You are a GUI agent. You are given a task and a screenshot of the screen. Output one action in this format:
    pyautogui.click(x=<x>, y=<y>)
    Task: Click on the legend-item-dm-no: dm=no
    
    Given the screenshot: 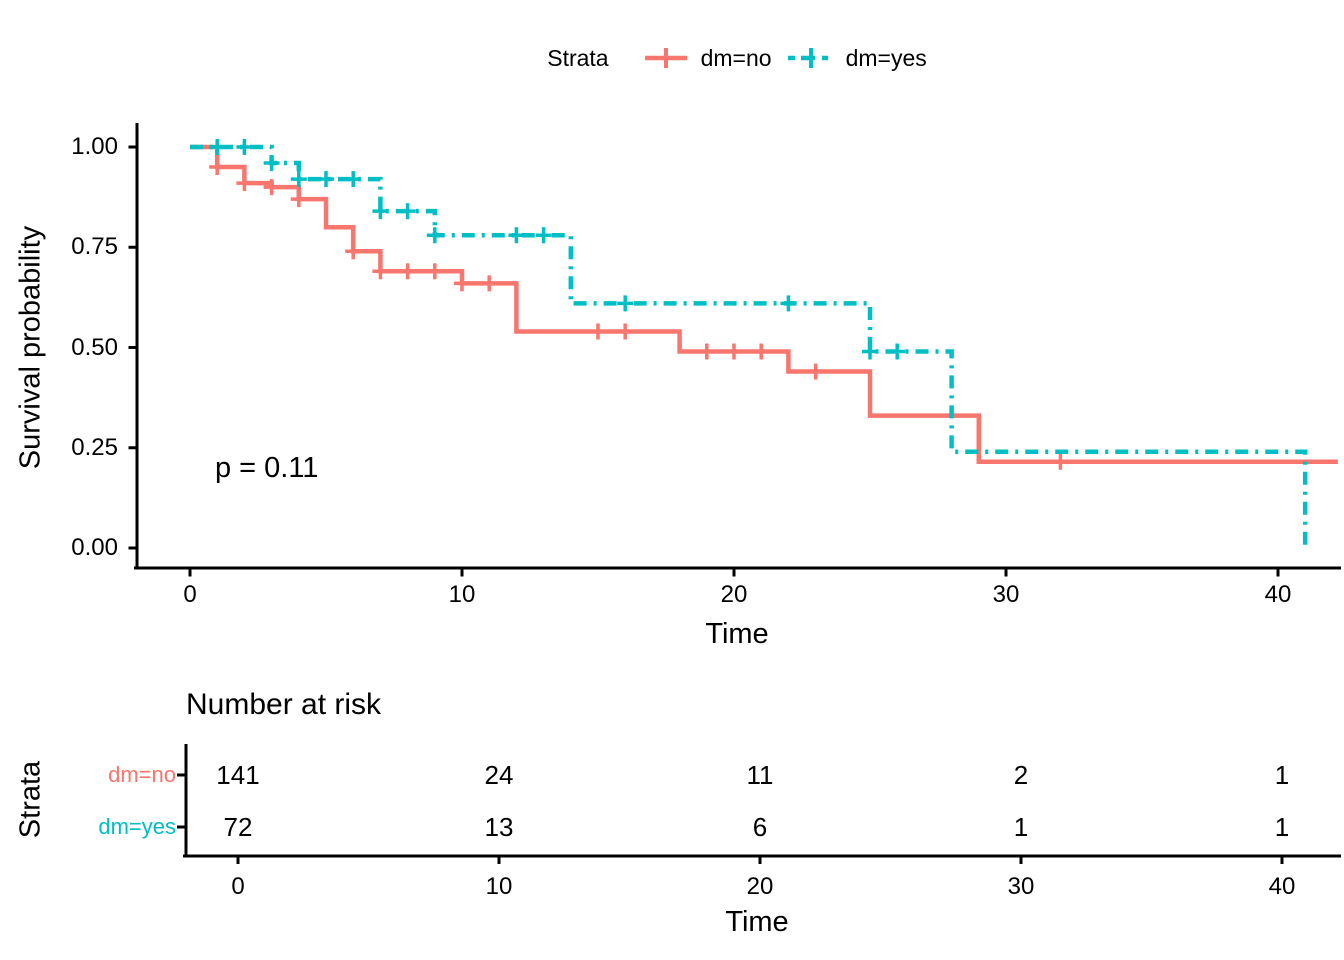 What is the action you would take?
    pyautogui.click(x=707, y=58)
    